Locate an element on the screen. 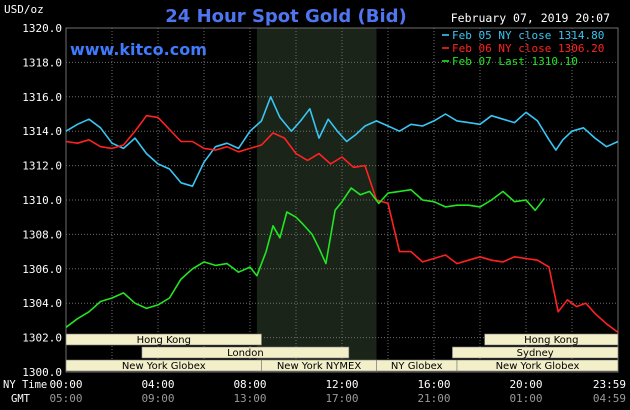 The height and width of the screenshot is (410, 630). x-tick-label-ny: 08:00 is located at coordinates (249, 384).